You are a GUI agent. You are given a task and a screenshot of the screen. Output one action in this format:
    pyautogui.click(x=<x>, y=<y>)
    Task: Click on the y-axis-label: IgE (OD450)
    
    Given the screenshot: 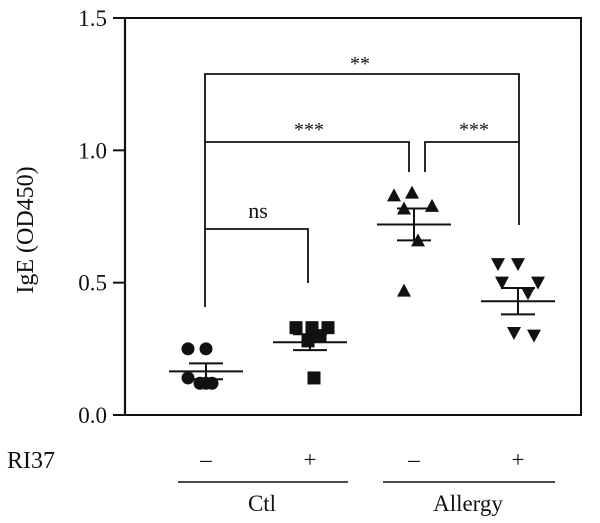 What is the action you would take?
    pyautogui.click(x=26, y=229)
    